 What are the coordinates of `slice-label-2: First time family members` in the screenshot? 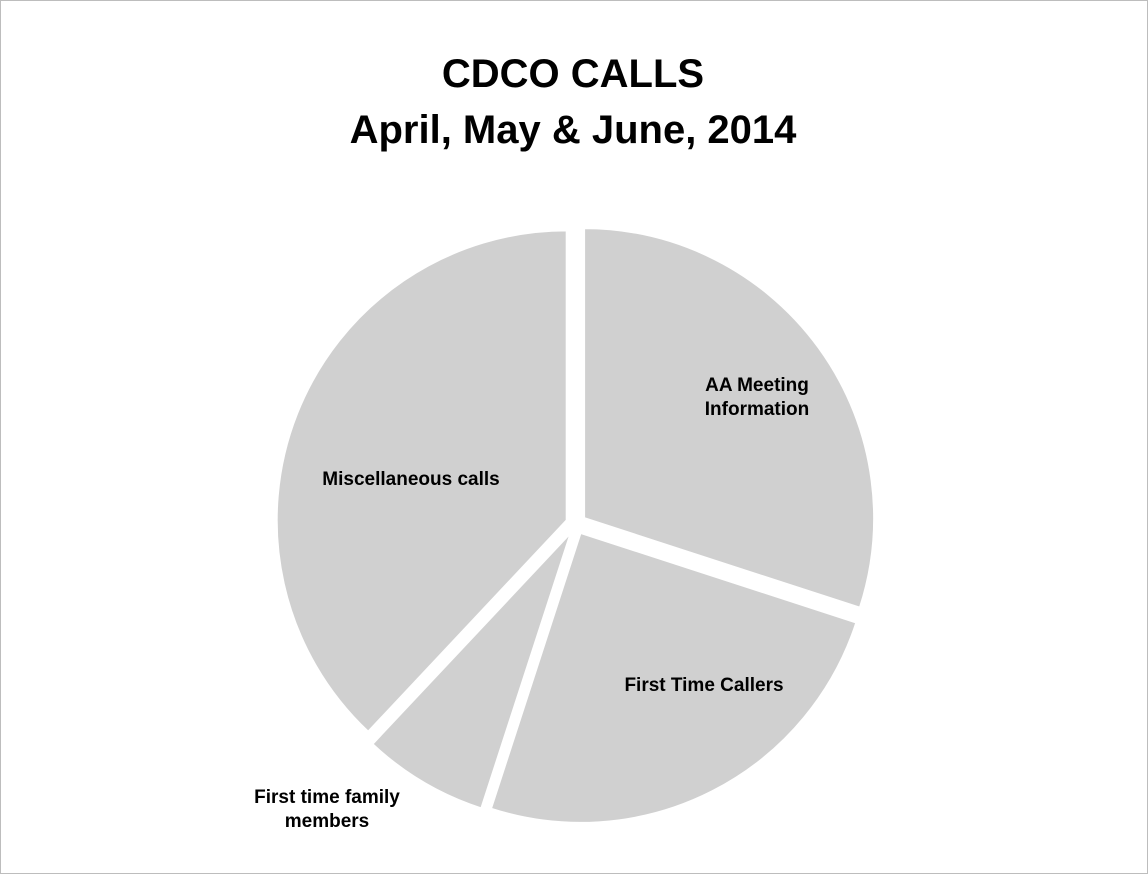 It's located at (327, 809).